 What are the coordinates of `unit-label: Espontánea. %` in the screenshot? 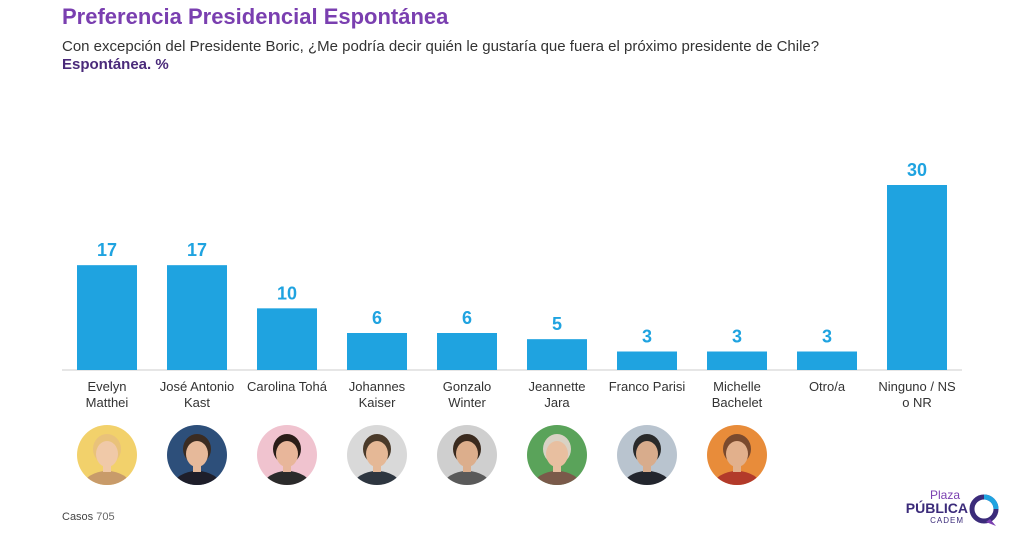 It's located at (115, 64).